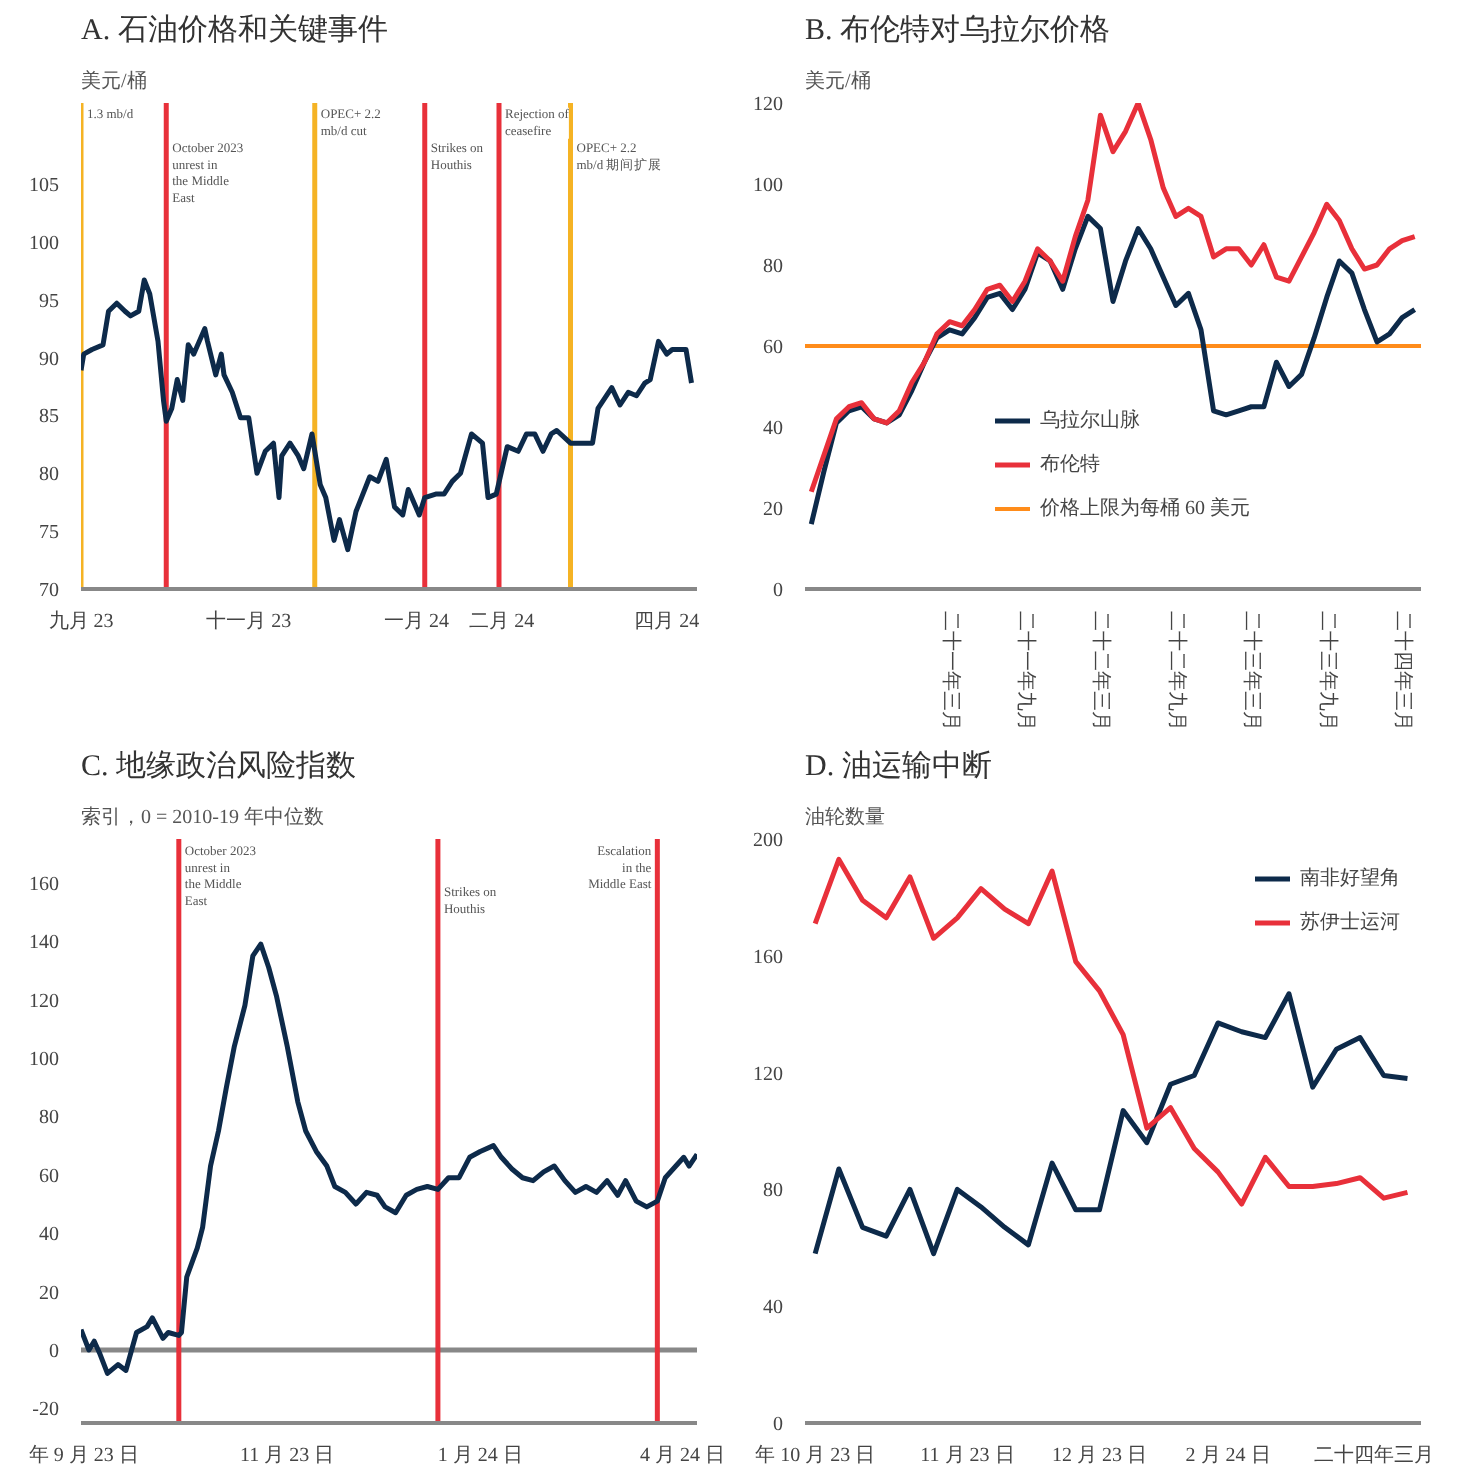 The height and width of the screenshot is (1484, 1458). I want to click on x-tick-label: 年 9 月 23 日, so click(83, 1455).